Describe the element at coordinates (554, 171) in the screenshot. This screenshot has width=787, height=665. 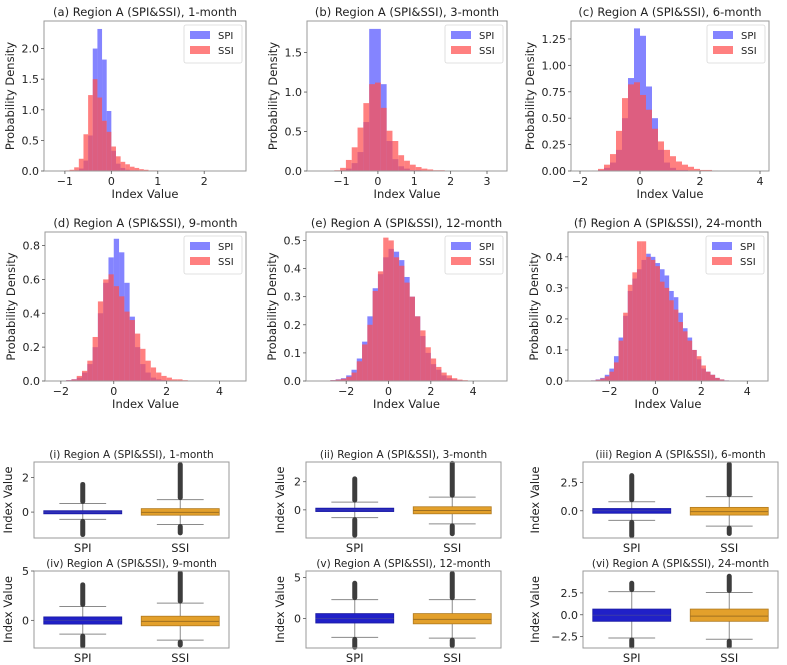
I see `y-tick-label: 0.00` at that location.